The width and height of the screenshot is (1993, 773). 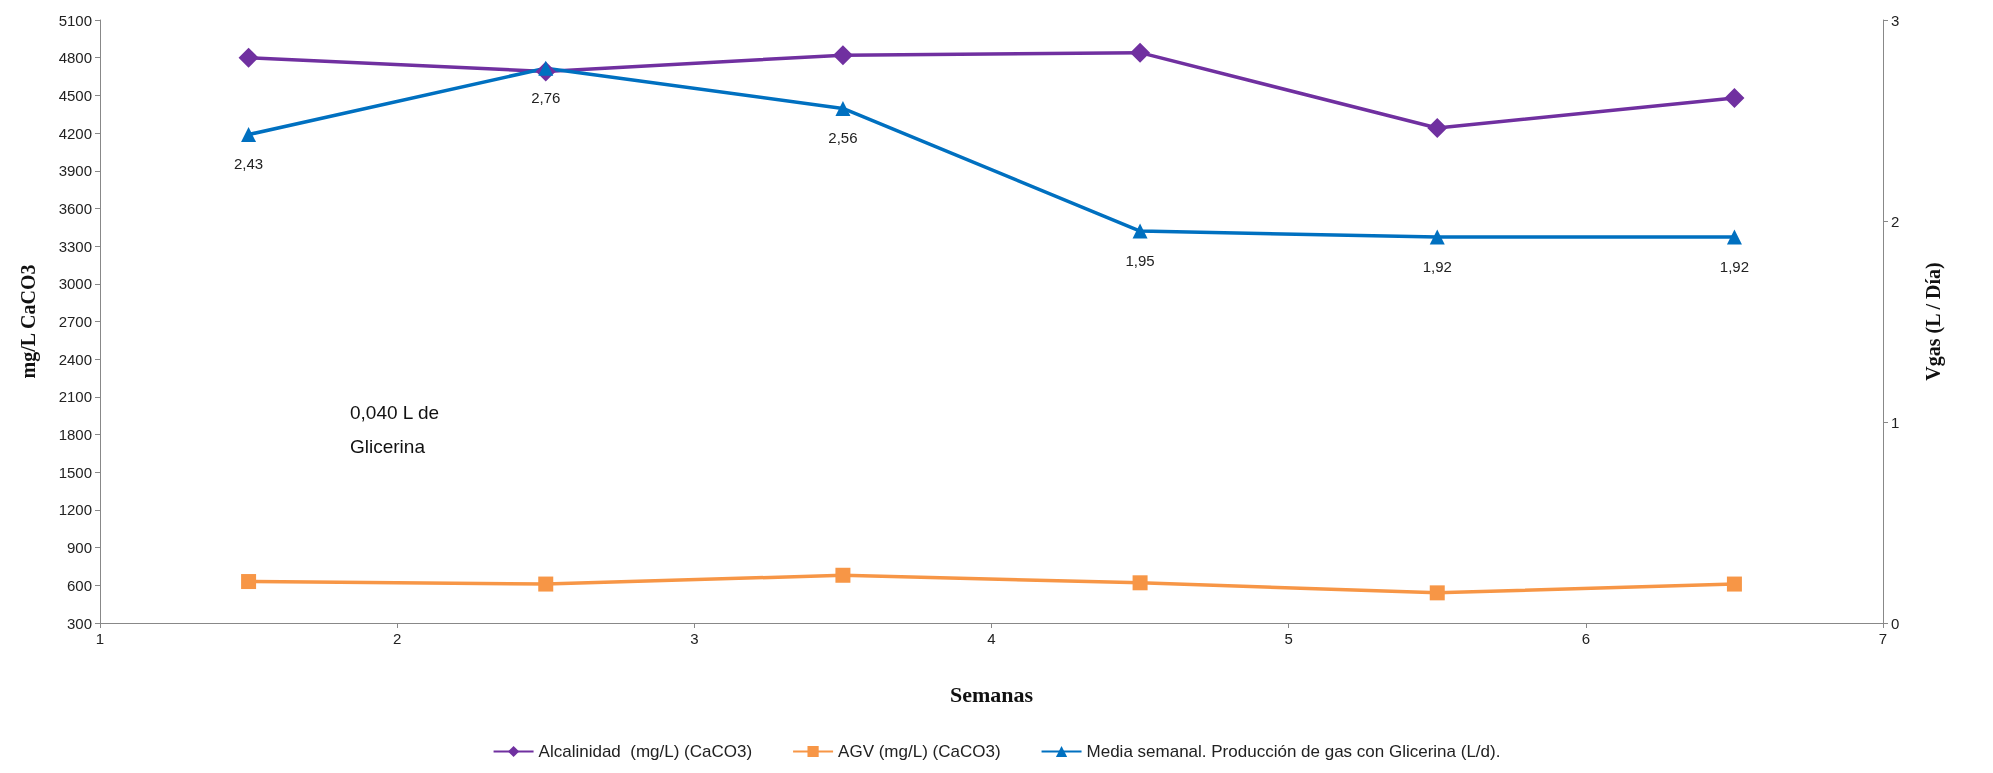 What do you see at coordinates (75, 246) in the screenshot?
I see `y-tick-label: 3300` at bounding box center [75, 246].